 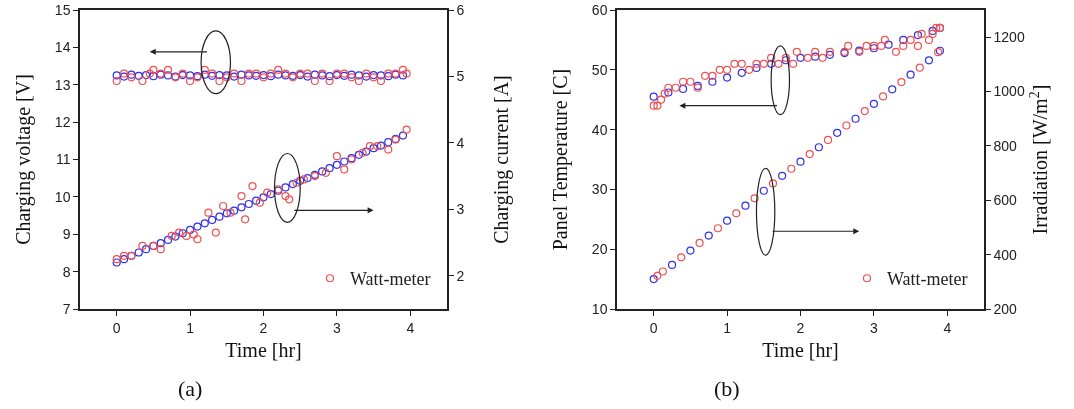 I want to click on y2-tick-label: 1200, so click(x=1009, y=37).